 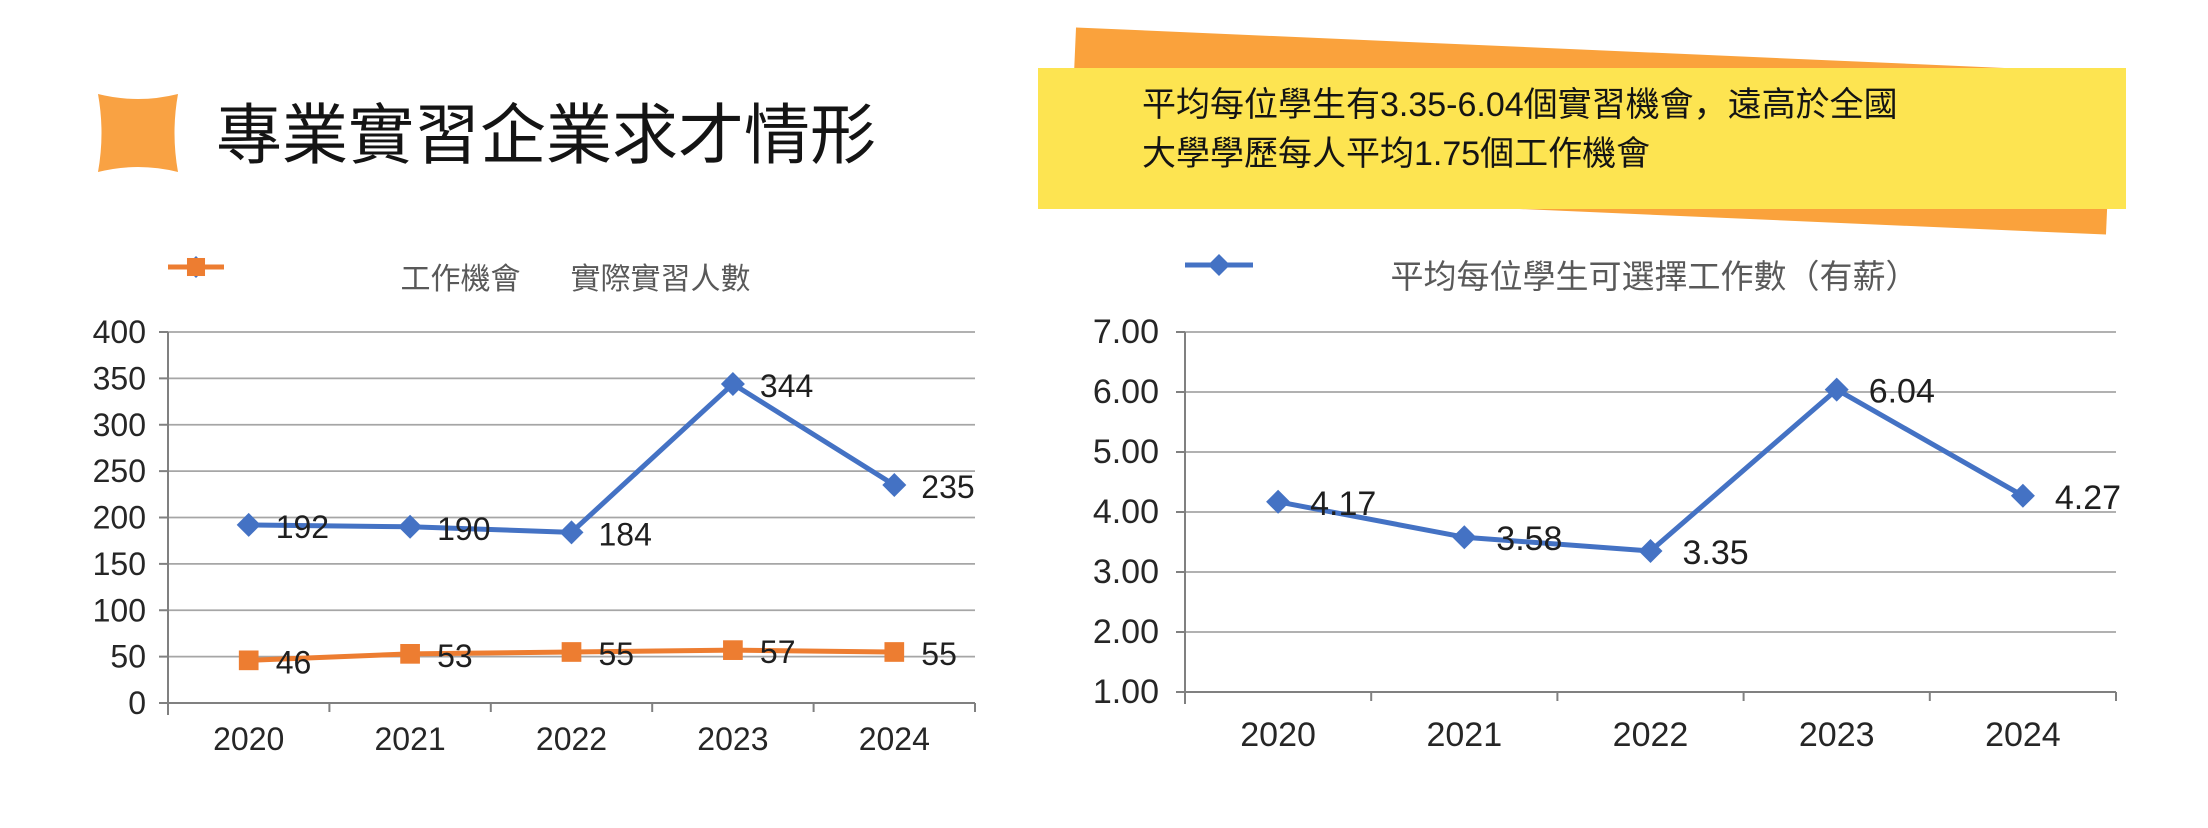 I want to click on y-tick-label: 400, so click(x=119, y=332).